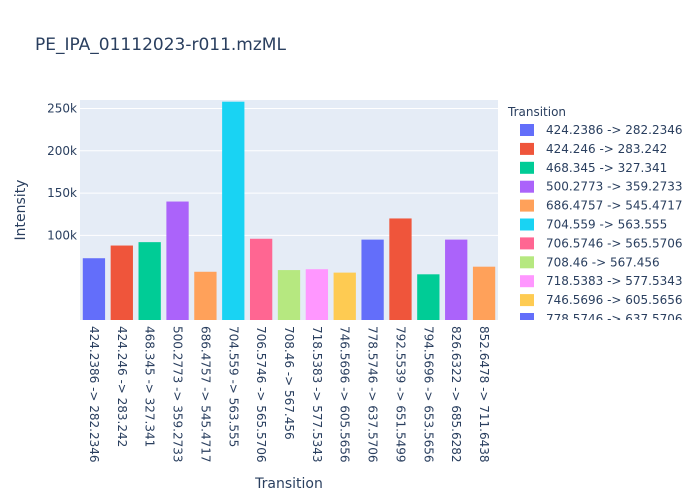  What do you see at coordinates (62, 171) in the screenshot?
I see `y-axis-ticks: 100k 150k 200k 250k` at bounding box center [62, 171].